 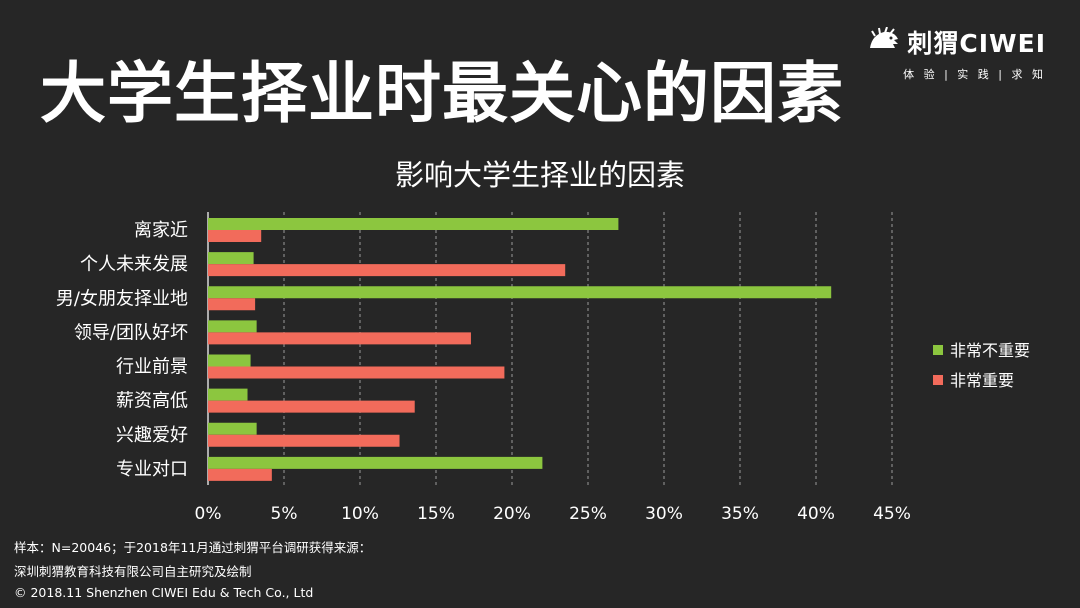 What do you see at coordinates (133, 571) in the screenshot?
I see `footnote-source: 深圳刺猬教育科技有限公司自主研究及绘制` at bounding box center [133, 571].